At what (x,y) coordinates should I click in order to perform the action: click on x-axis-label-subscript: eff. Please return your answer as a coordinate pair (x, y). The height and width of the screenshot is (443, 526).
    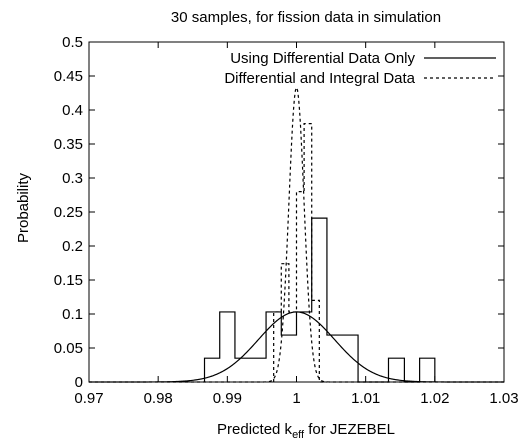
    Looking at the image, I should click on (298, 435).